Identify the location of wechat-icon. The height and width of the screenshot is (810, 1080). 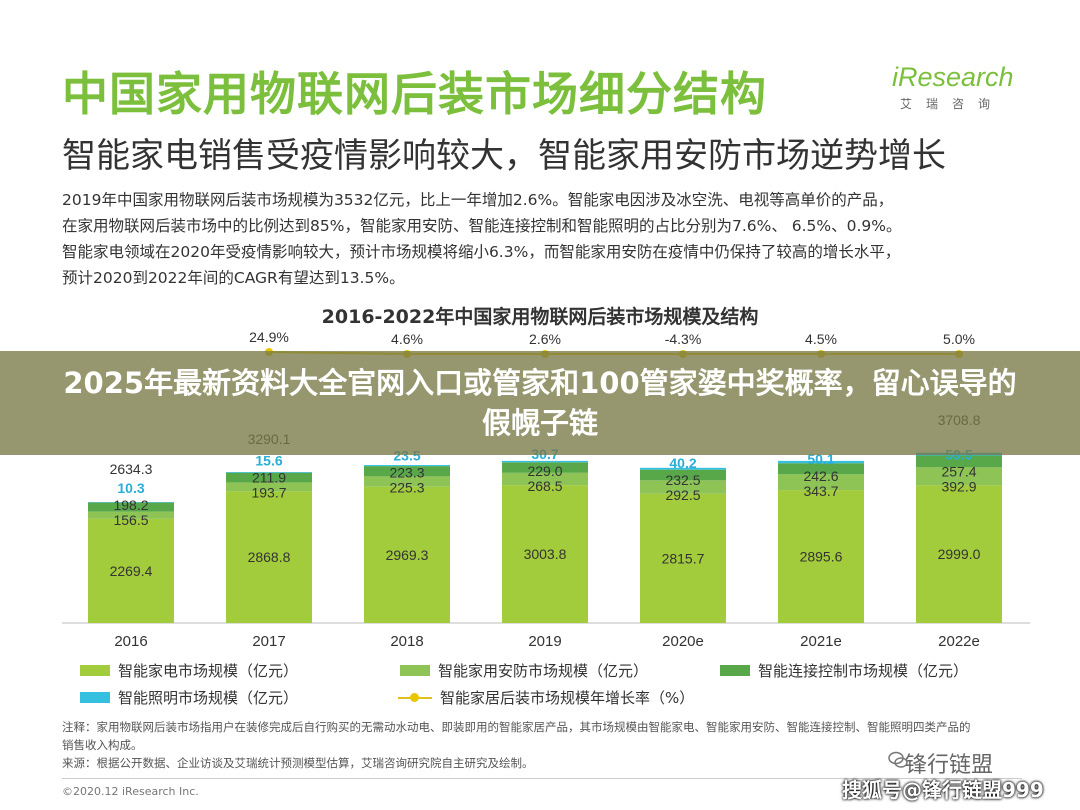
(898, 759).